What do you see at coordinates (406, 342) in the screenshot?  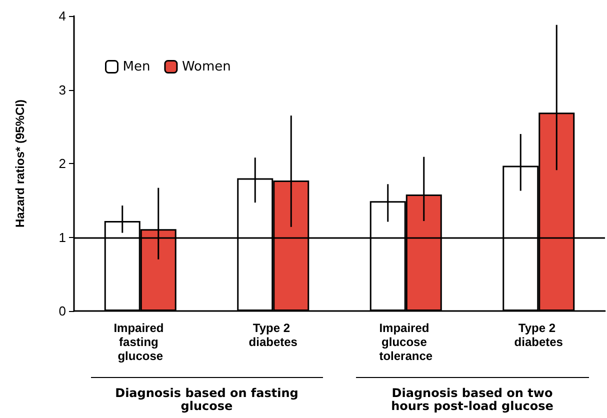 I see `x-tick-label: Impaired glucose tolerance` at bounding box center [406, 342].